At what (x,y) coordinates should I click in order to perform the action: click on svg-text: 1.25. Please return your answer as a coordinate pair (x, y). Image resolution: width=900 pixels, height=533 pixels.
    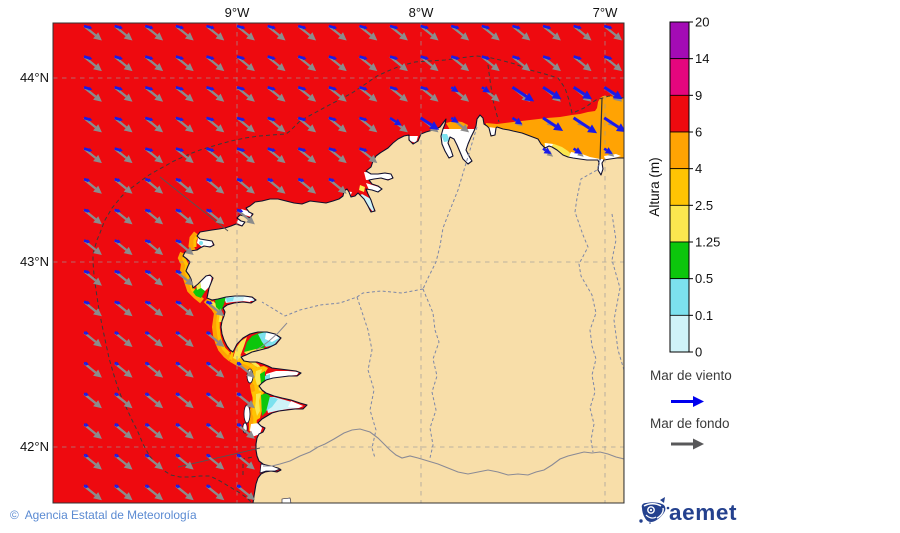
    Looking at the image, I should click on (707, 242).